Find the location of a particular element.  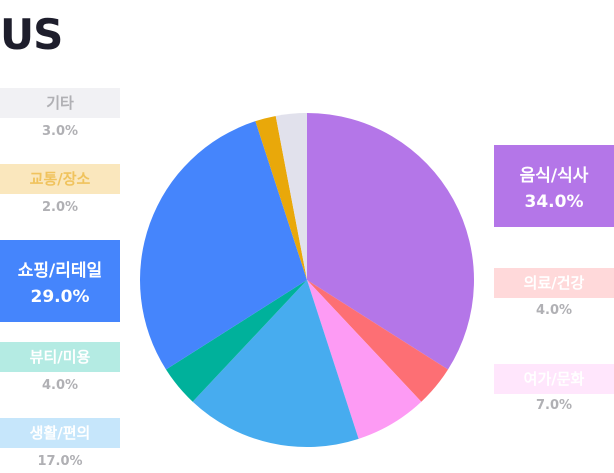

slice-percent: 34.0% is located at coordinates (554, 201).